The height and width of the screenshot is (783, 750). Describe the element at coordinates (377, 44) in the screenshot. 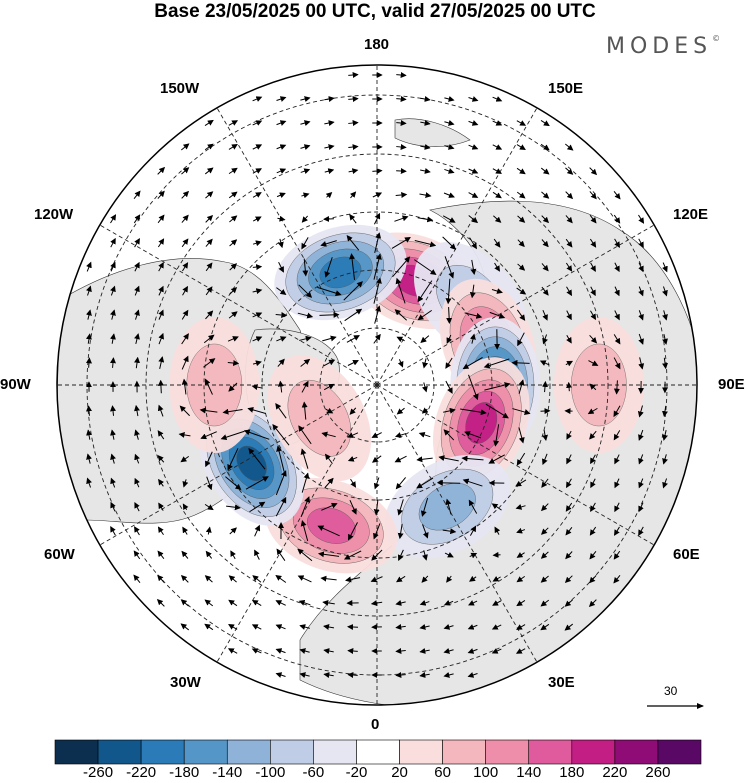

I see `lon-label-180: 180` at that location.